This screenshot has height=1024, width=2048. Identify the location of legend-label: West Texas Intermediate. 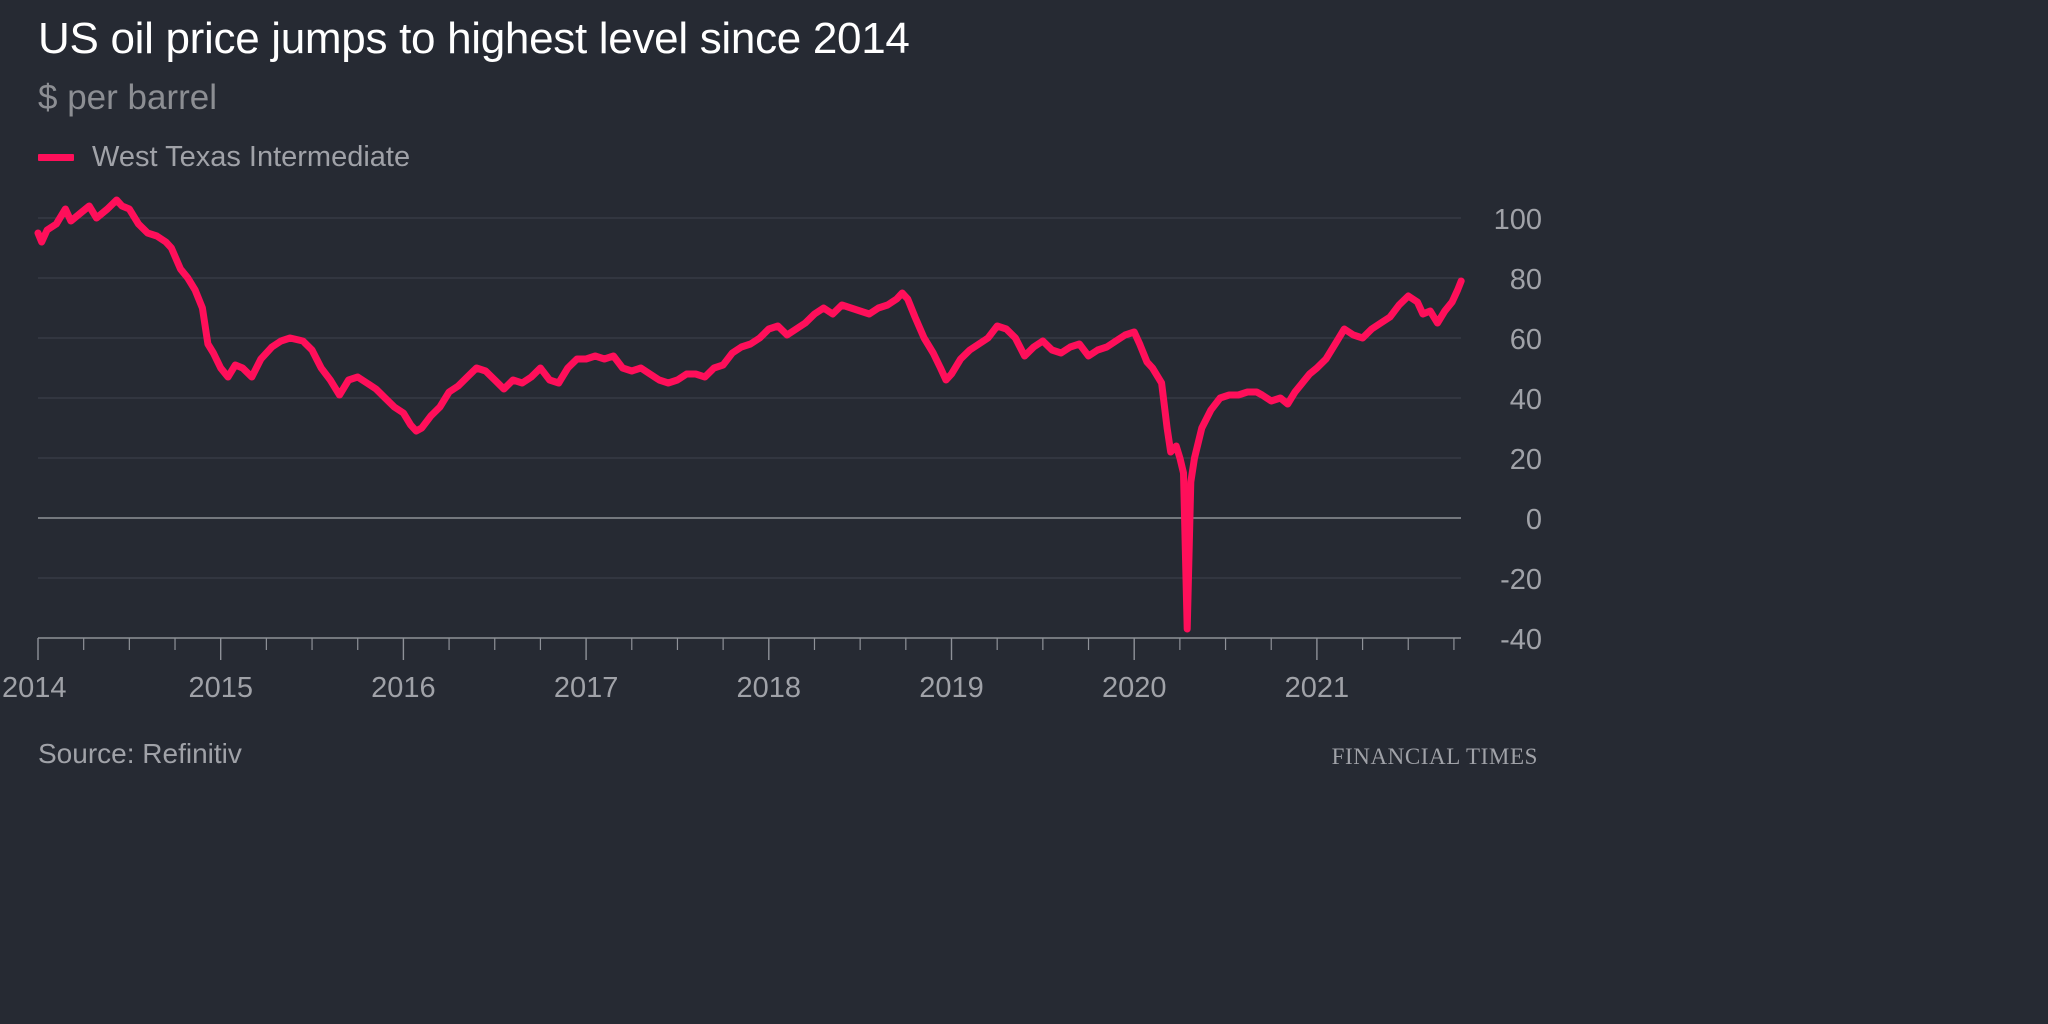
(251, 157).